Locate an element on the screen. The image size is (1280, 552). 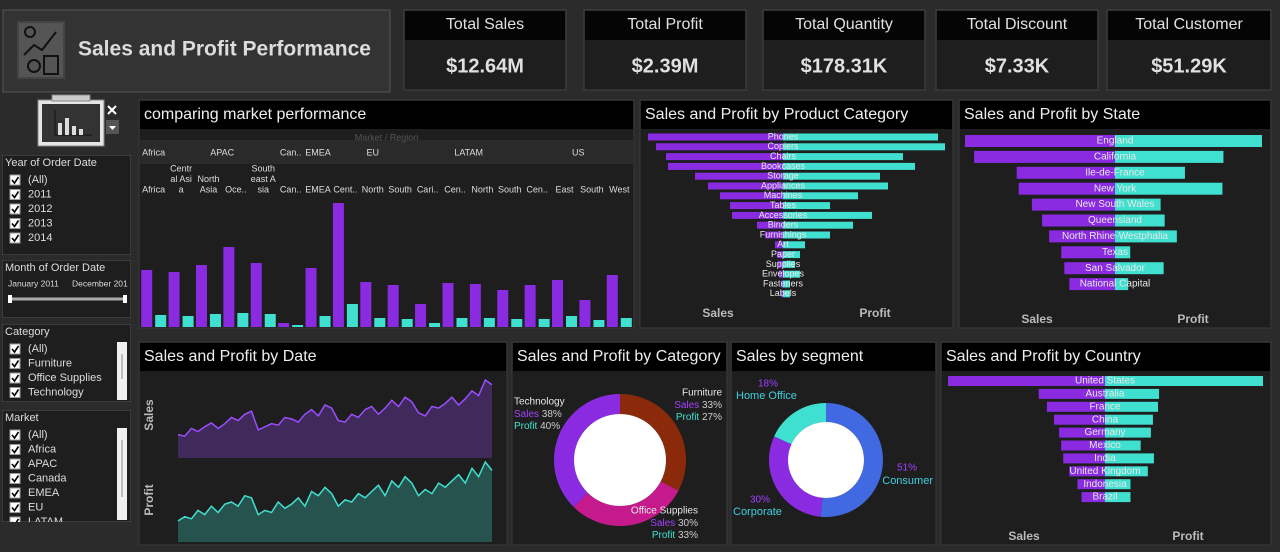
category-label: Paper is located at coordinates (783, 254).